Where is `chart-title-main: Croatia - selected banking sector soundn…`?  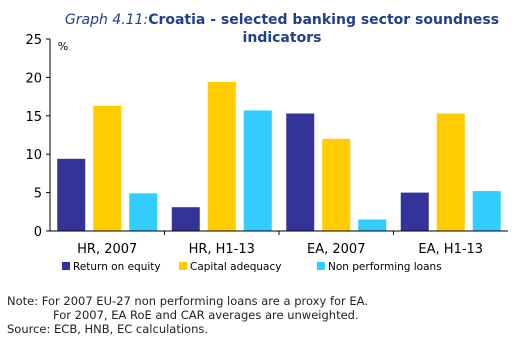 chart-title-main: Croatia - selected banking sector soundn… is located at coordinates (323, 20).